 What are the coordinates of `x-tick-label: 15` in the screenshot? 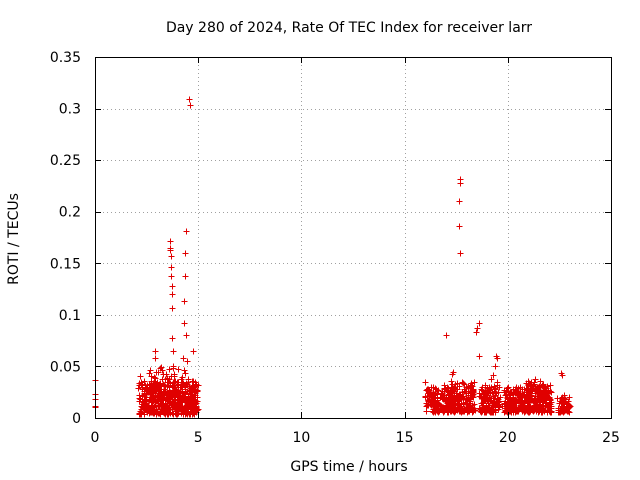 It's located at (405, 438).